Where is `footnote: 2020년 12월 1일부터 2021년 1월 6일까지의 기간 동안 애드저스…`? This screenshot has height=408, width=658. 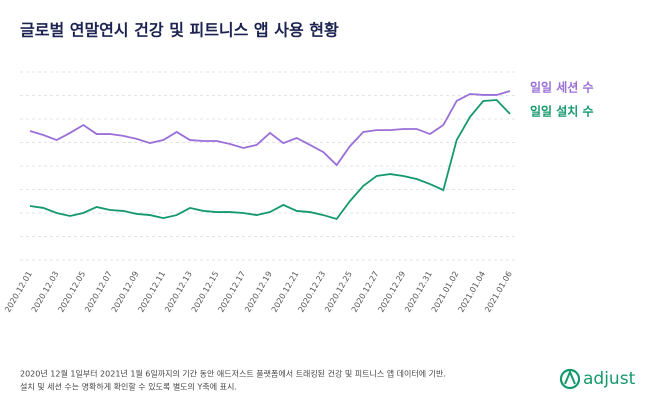 footnote: 2020년 12월 1일부터 2021년 1월 6일까지의 기간 동안 애드저스… is located at coordinates (233, 374).